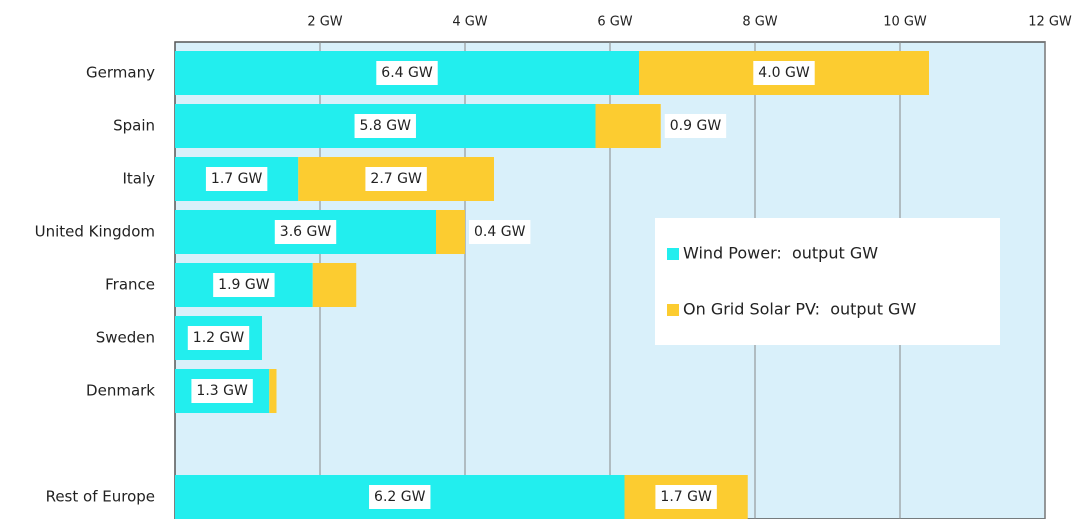 This screenshot has height=519, width=1072. I want to click on x-tick-label: 10 GW, so click(905, 22).